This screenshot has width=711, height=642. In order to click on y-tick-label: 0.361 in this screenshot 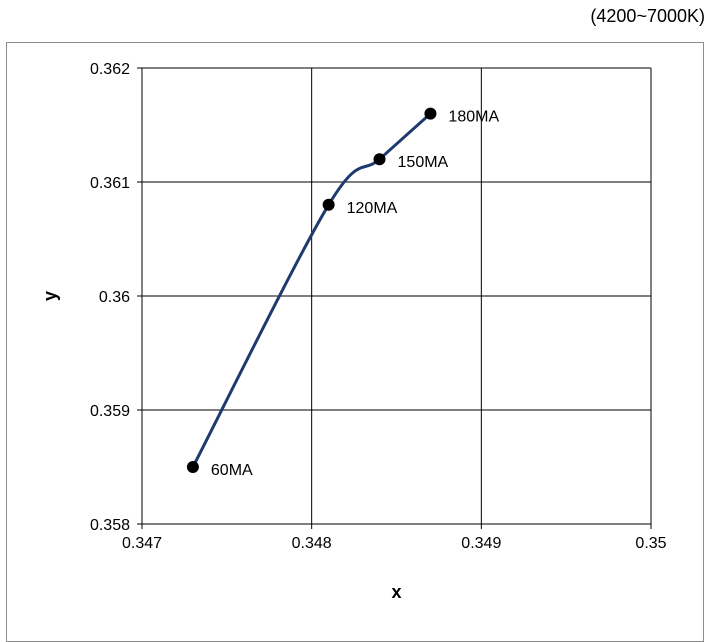, I will do `click(110, 183)`.